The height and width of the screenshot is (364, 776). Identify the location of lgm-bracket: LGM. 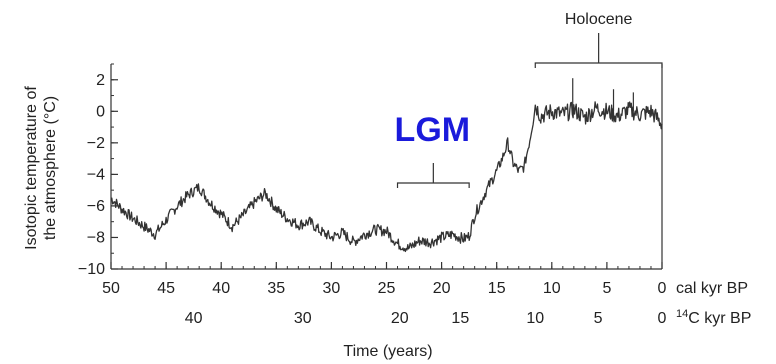
(433, 149).